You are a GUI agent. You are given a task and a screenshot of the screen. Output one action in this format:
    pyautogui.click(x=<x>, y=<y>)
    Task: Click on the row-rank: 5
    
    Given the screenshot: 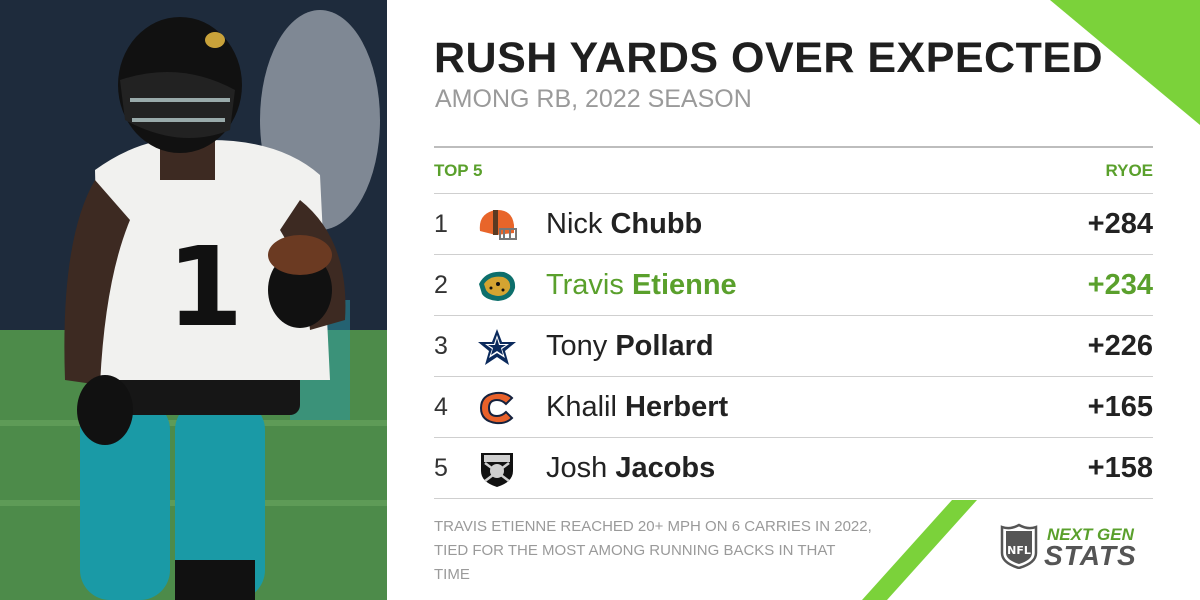 What is the action you would take?
    pyautogui.click(x=441, y=468)
    